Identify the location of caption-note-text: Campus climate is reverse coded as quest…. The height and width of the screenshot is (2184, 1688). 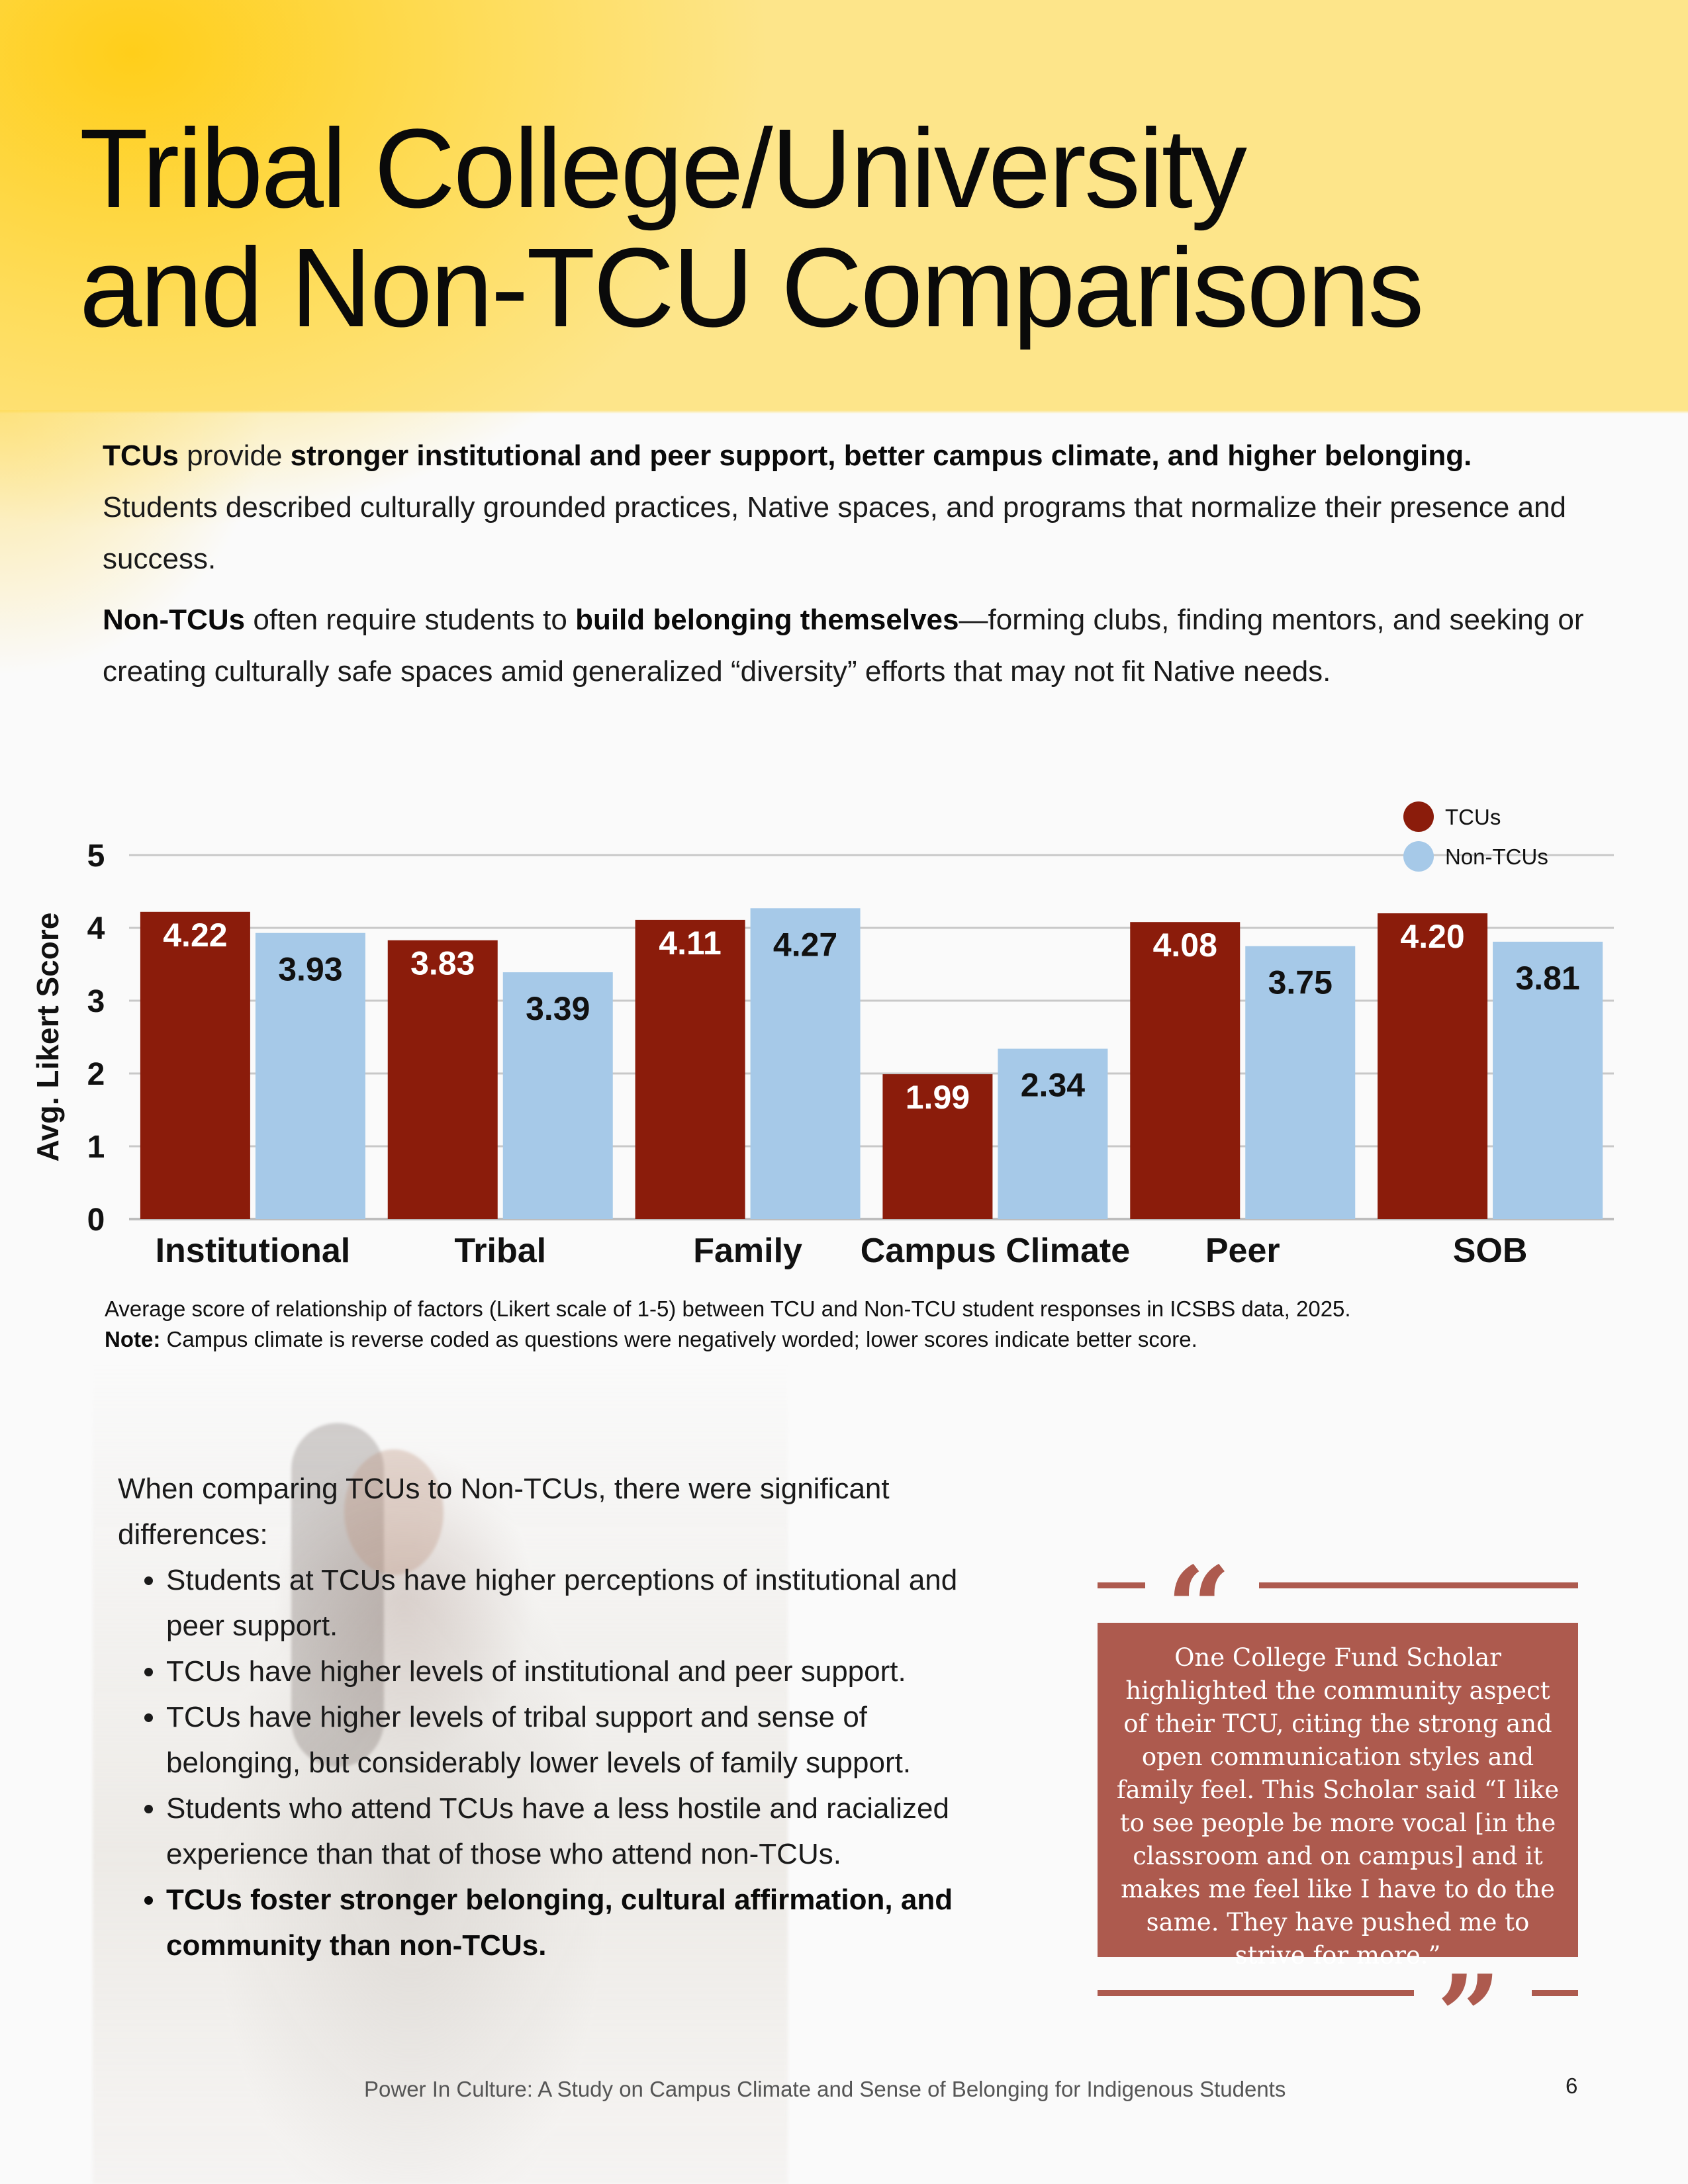
(678, 1339).